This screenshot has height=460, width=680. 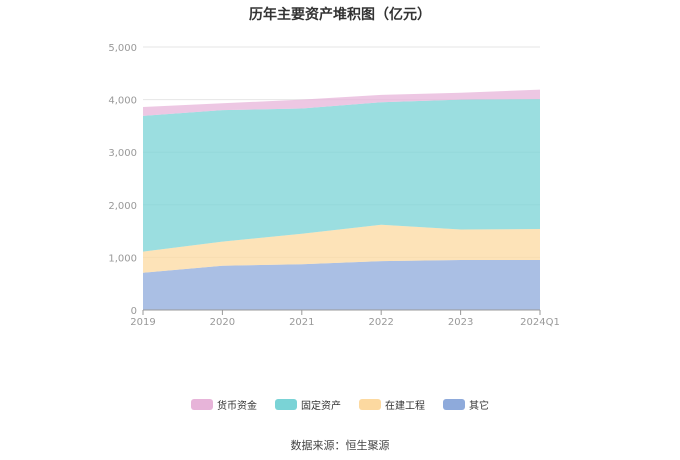 I want to click on legend-label: 货币资金, so click(x=237, y=406).